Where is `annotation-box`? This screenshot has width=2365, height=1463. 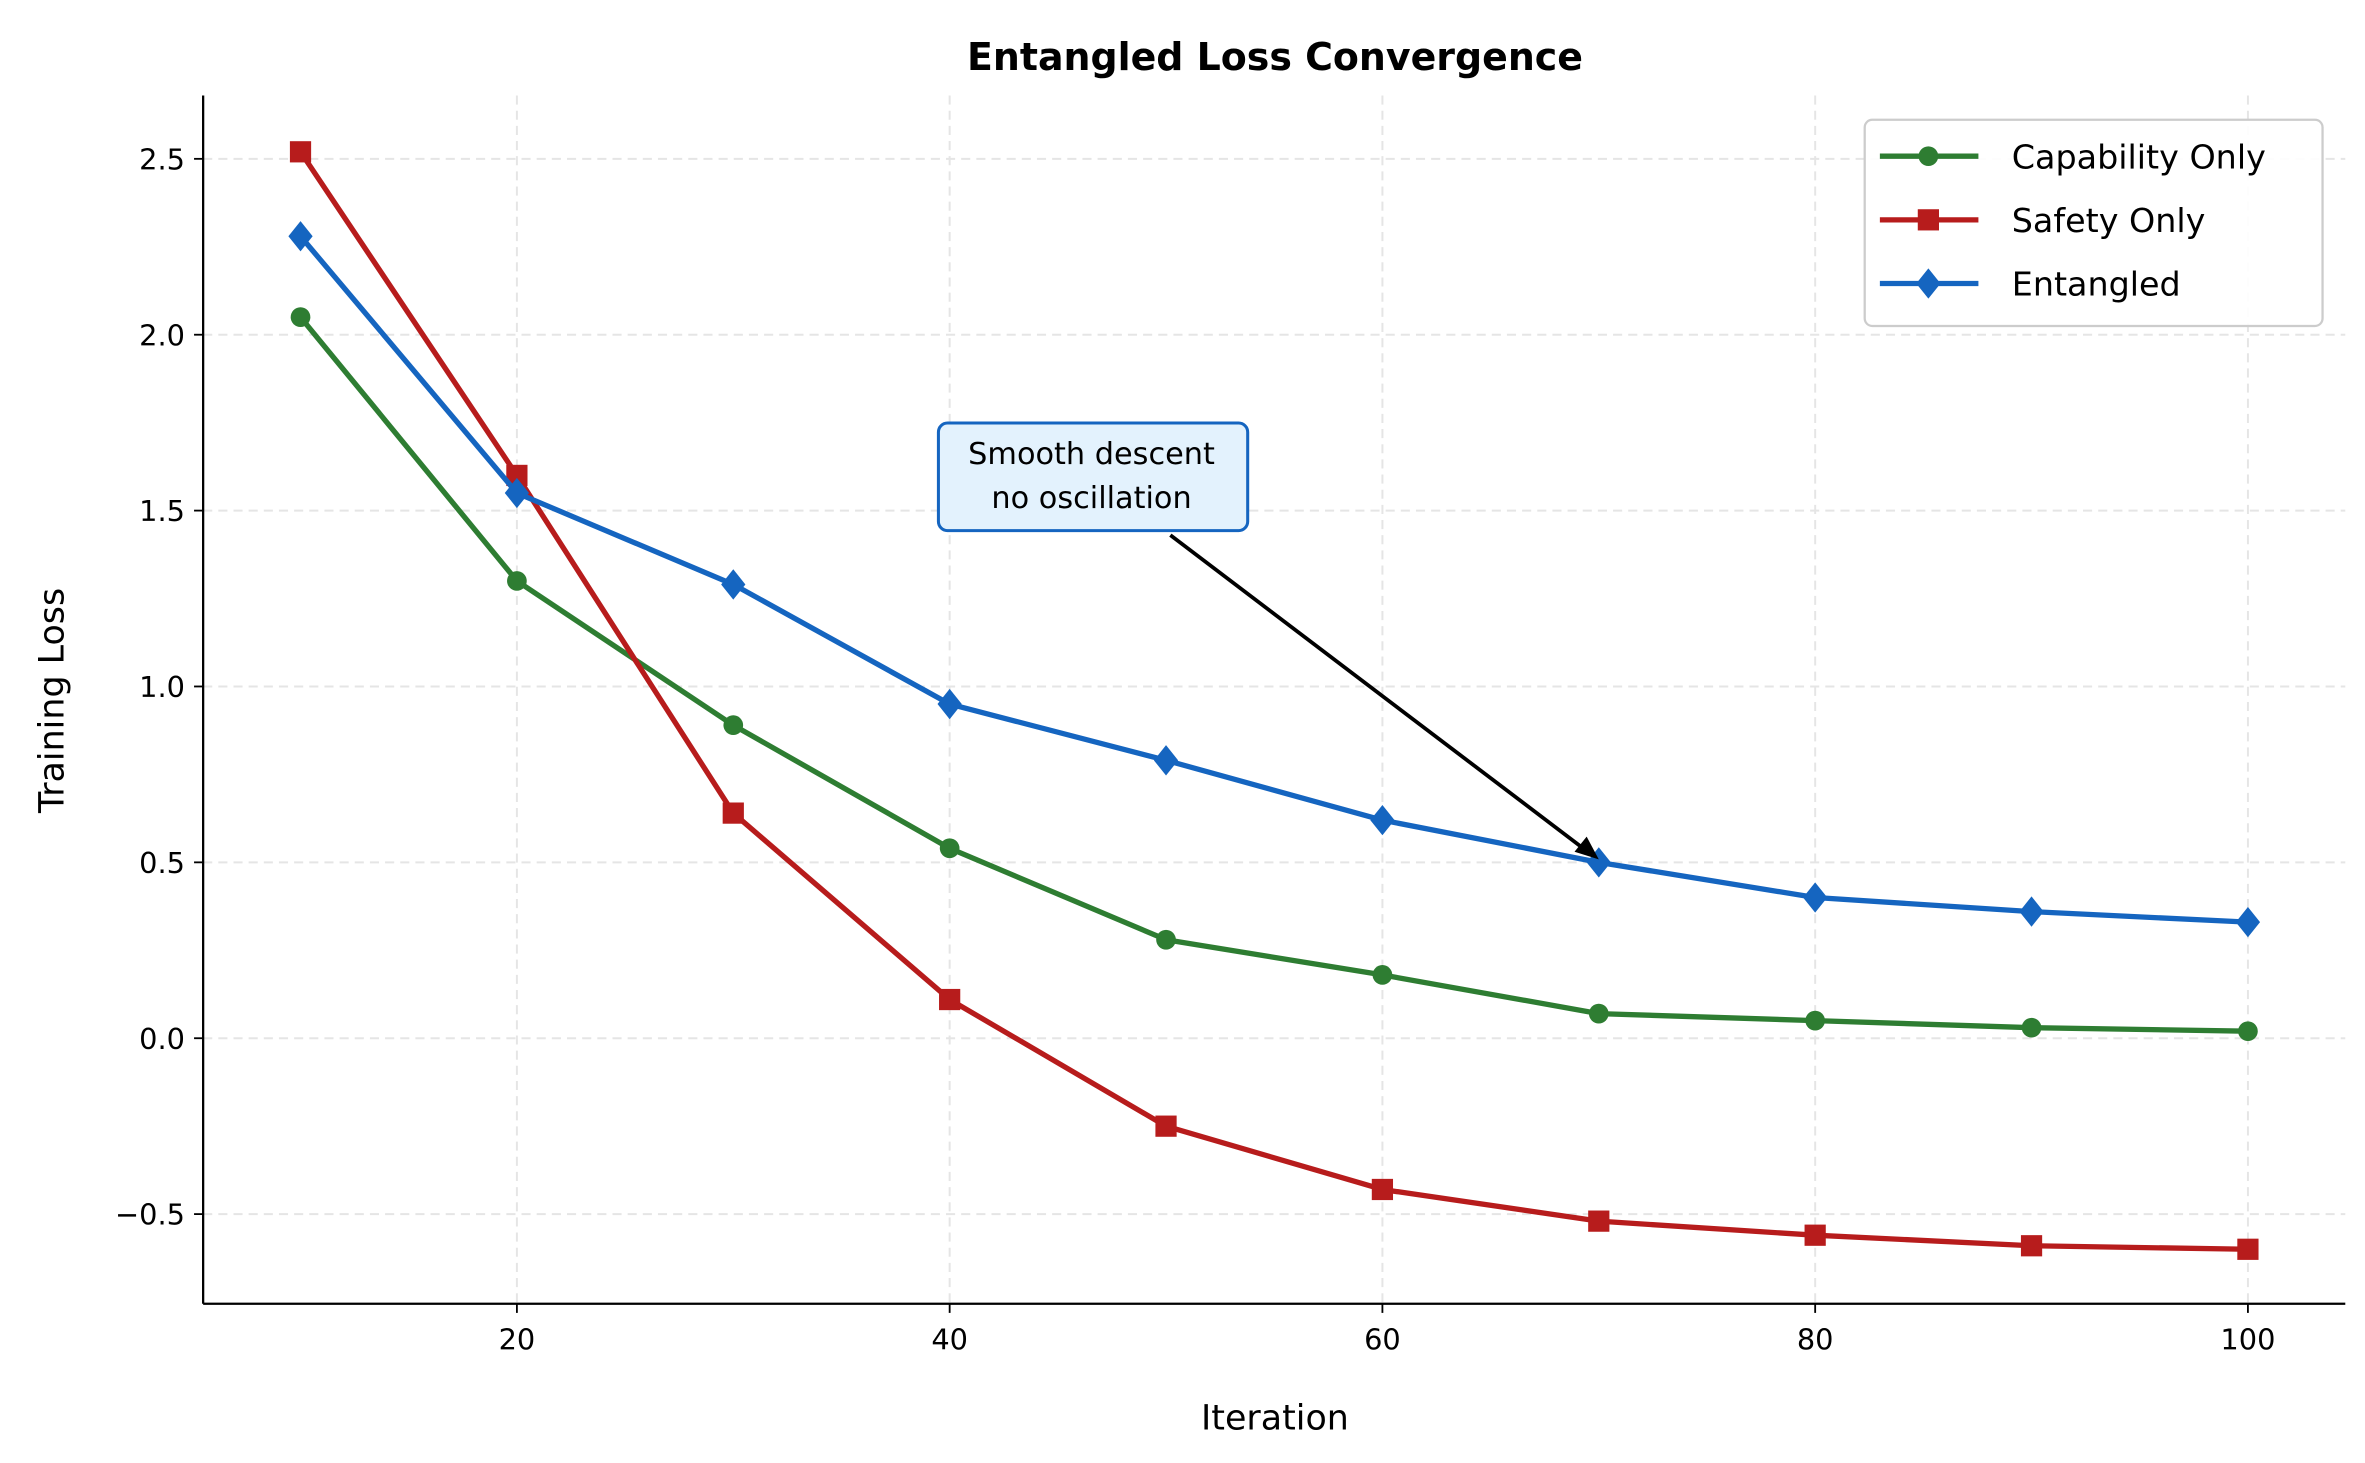 annotation-box is located at coordinates (1093, 477).